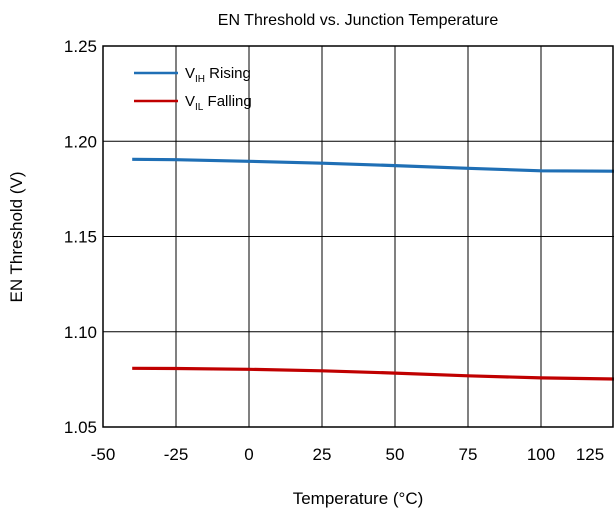 The height and width of the screenshot is (514, 614). What do you see at coordinates (322, 454) in the screenshot?
I see `x-tick-label: 25` at bounding box center [322, 454].